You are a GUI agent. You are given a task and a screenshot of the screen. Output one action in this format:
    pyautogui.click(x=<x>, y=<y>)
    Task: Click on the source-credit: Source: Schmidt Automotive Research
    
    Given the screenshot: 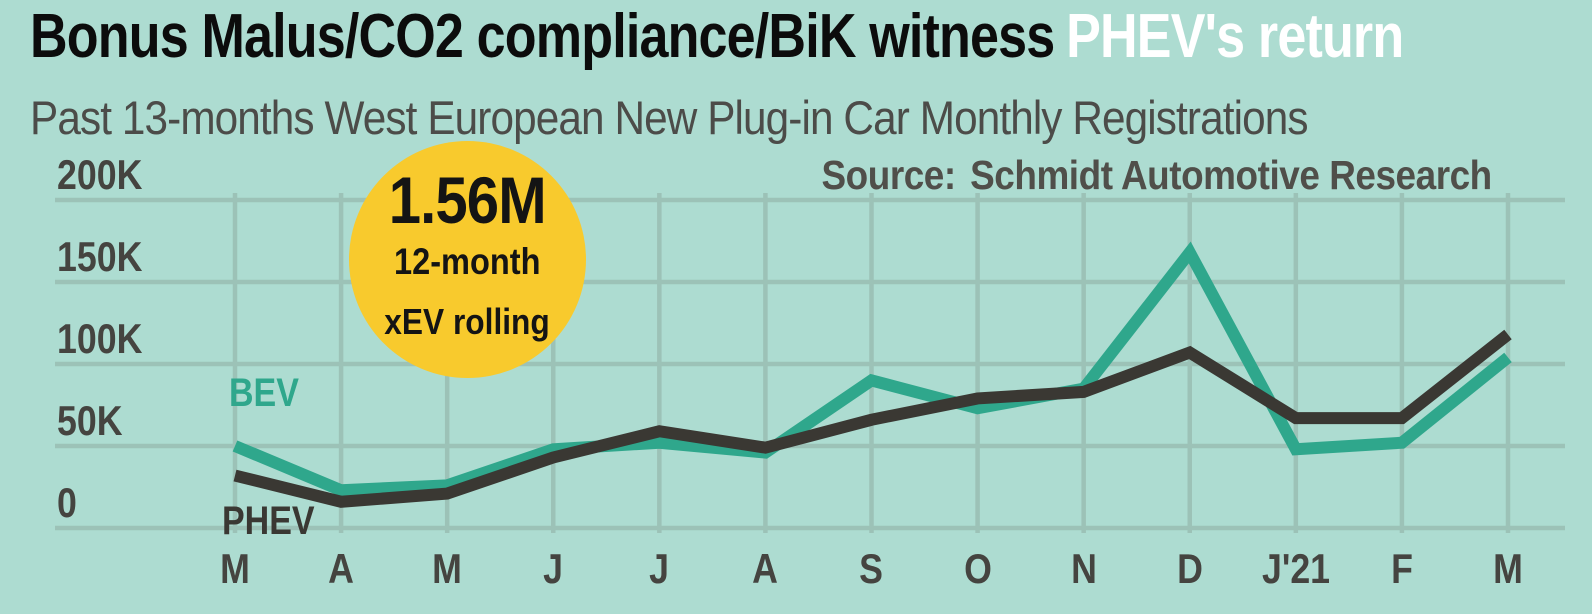 What is the action you would take?
    pyautogui.click(x=1157, y=175)
    